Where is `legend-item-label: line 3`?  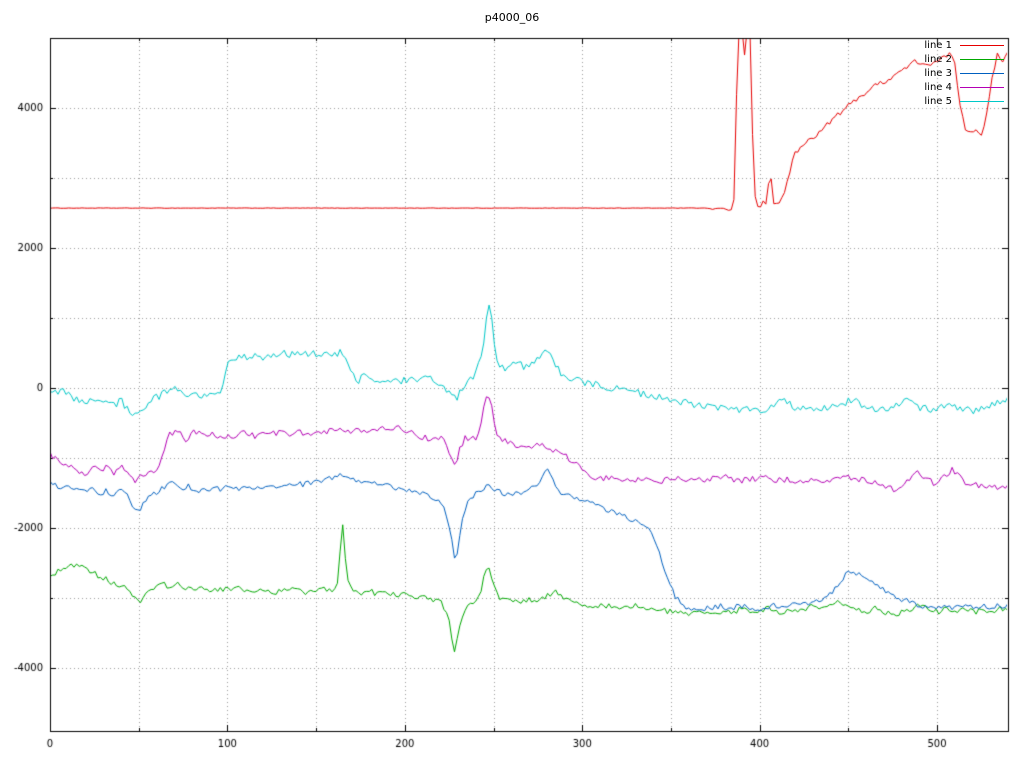 legend-item-label: line 3 is located at coordinates (938, 73).